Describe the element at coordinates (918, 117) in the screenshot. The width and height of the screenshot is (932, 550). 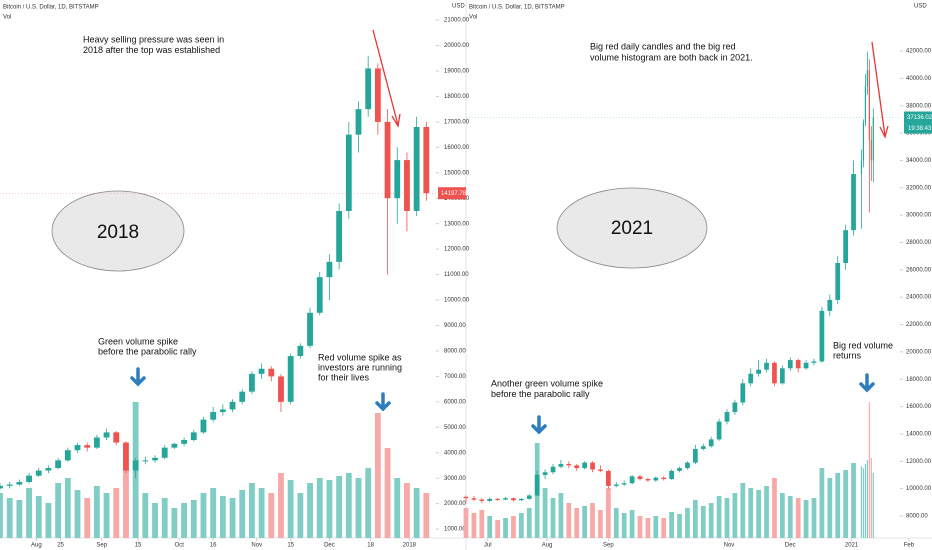
I see `last-price-box` at that location.